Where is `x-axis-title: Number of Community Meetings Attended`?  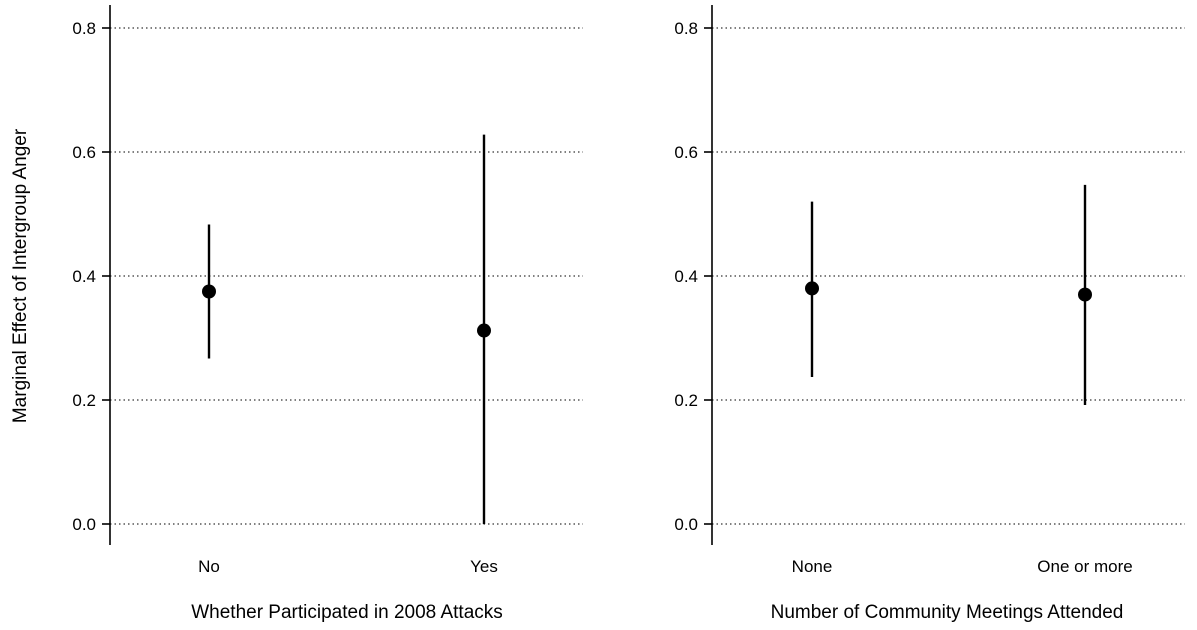 x-axis-title: Number of Community Meetings Attended is located at coordinates (947, 612).